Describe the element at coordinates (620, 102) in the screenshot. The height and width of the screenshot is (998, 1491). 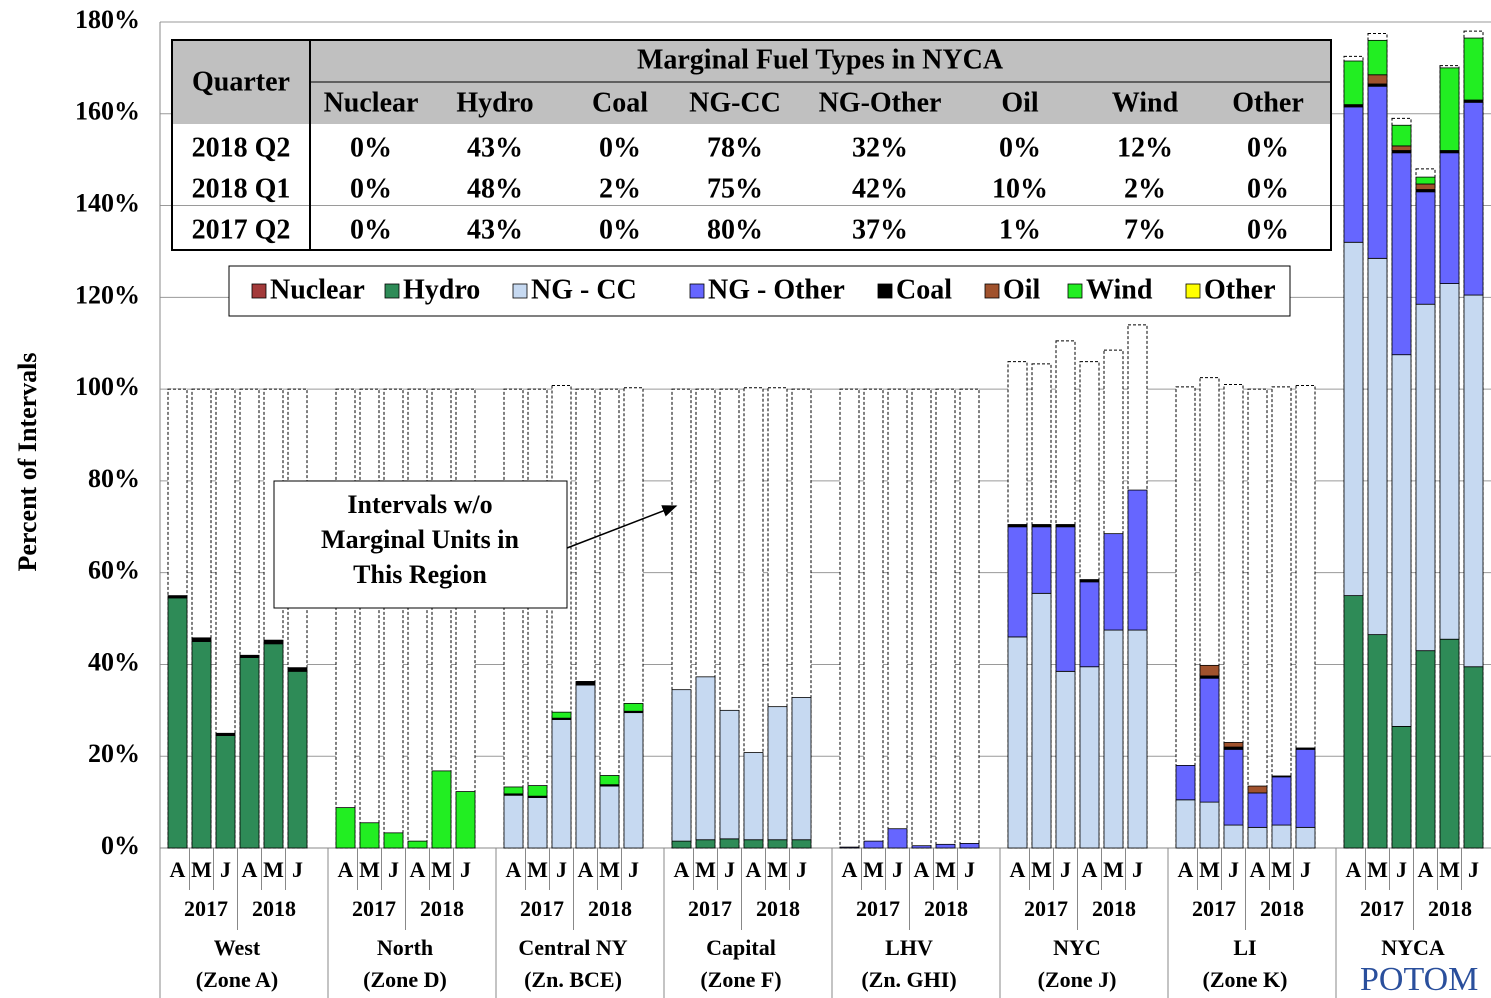
I see `table-column-header: Coal` at that location.